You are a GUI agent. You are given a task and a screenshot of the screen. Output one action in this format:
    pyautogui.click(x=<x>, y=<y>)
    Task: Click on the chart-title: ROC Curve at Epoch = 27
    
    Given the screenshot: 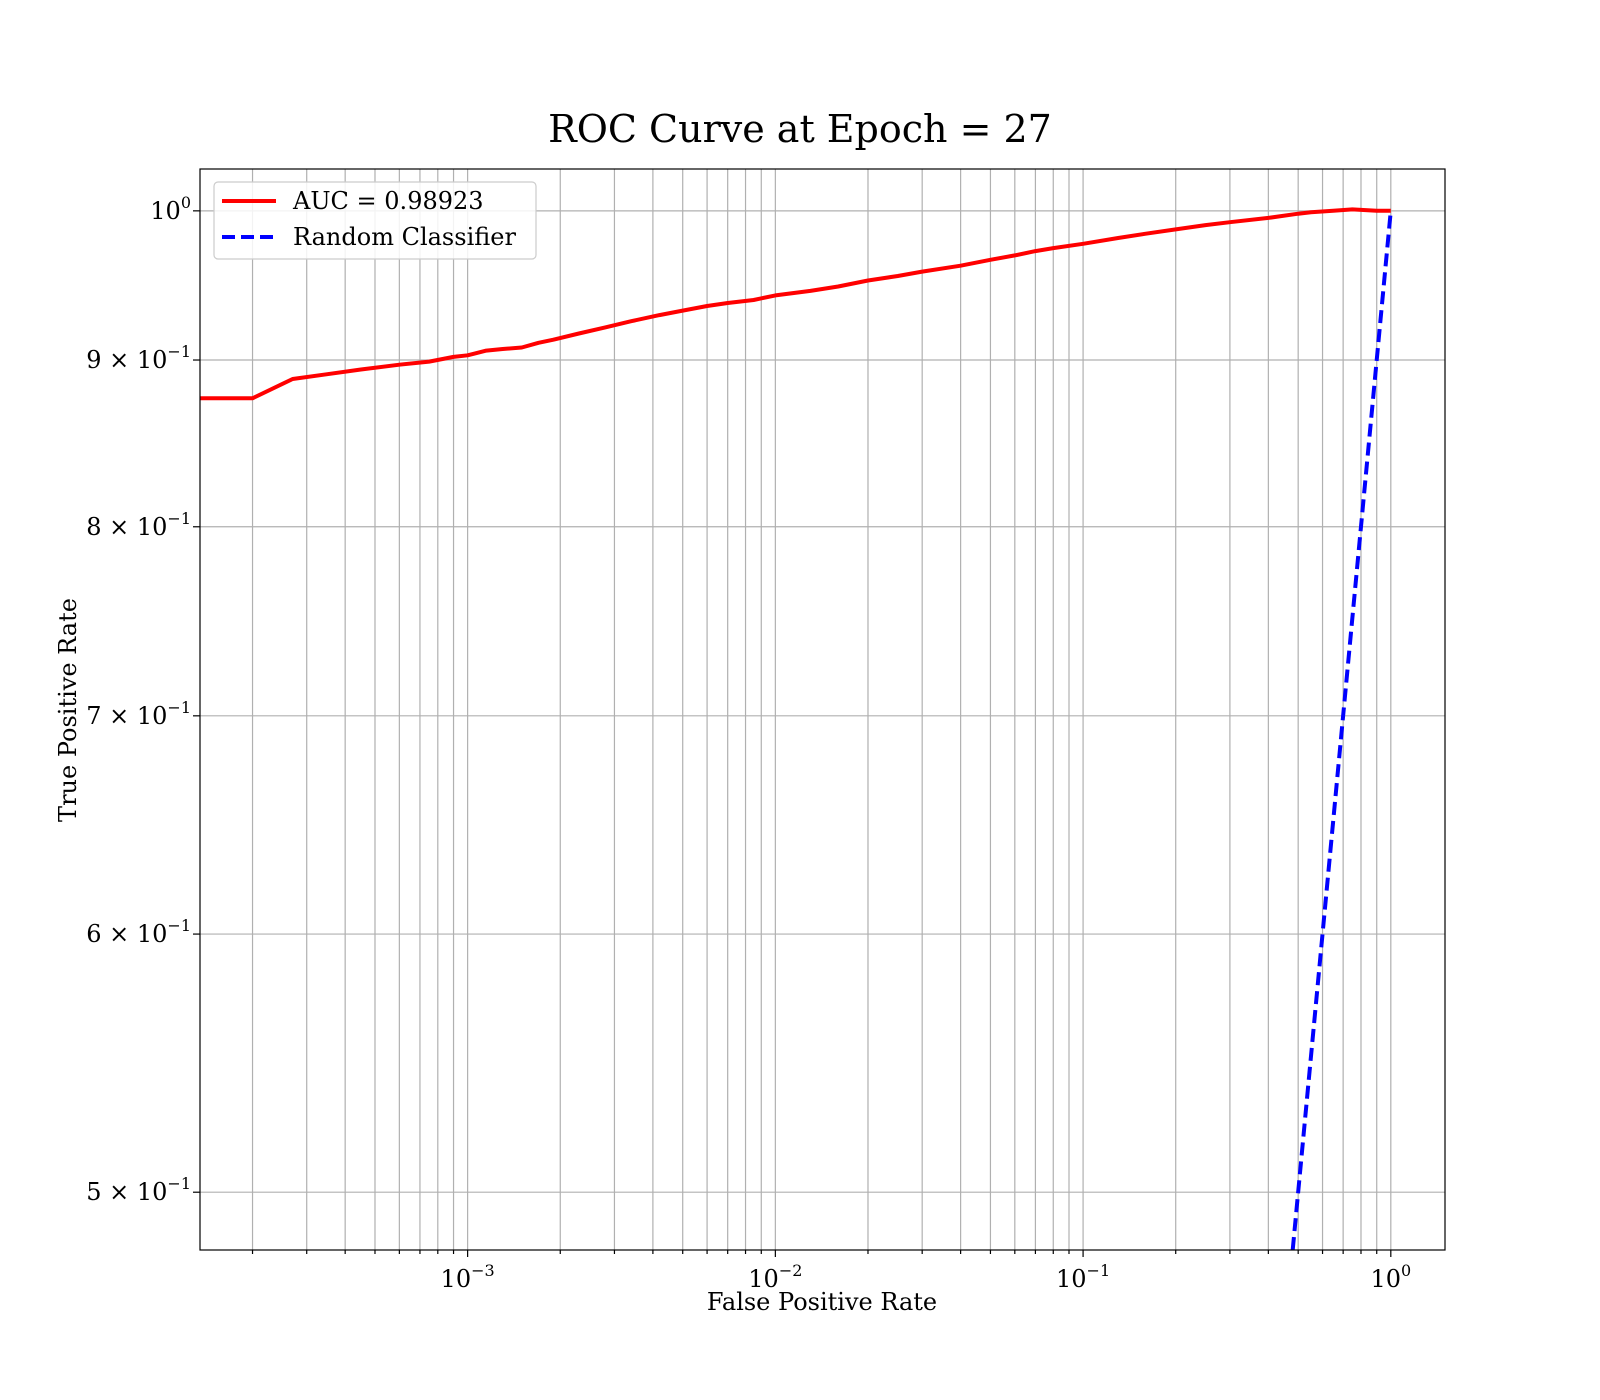 What is the action you would take?
    pyautogui.click(x=800, y=129)
    